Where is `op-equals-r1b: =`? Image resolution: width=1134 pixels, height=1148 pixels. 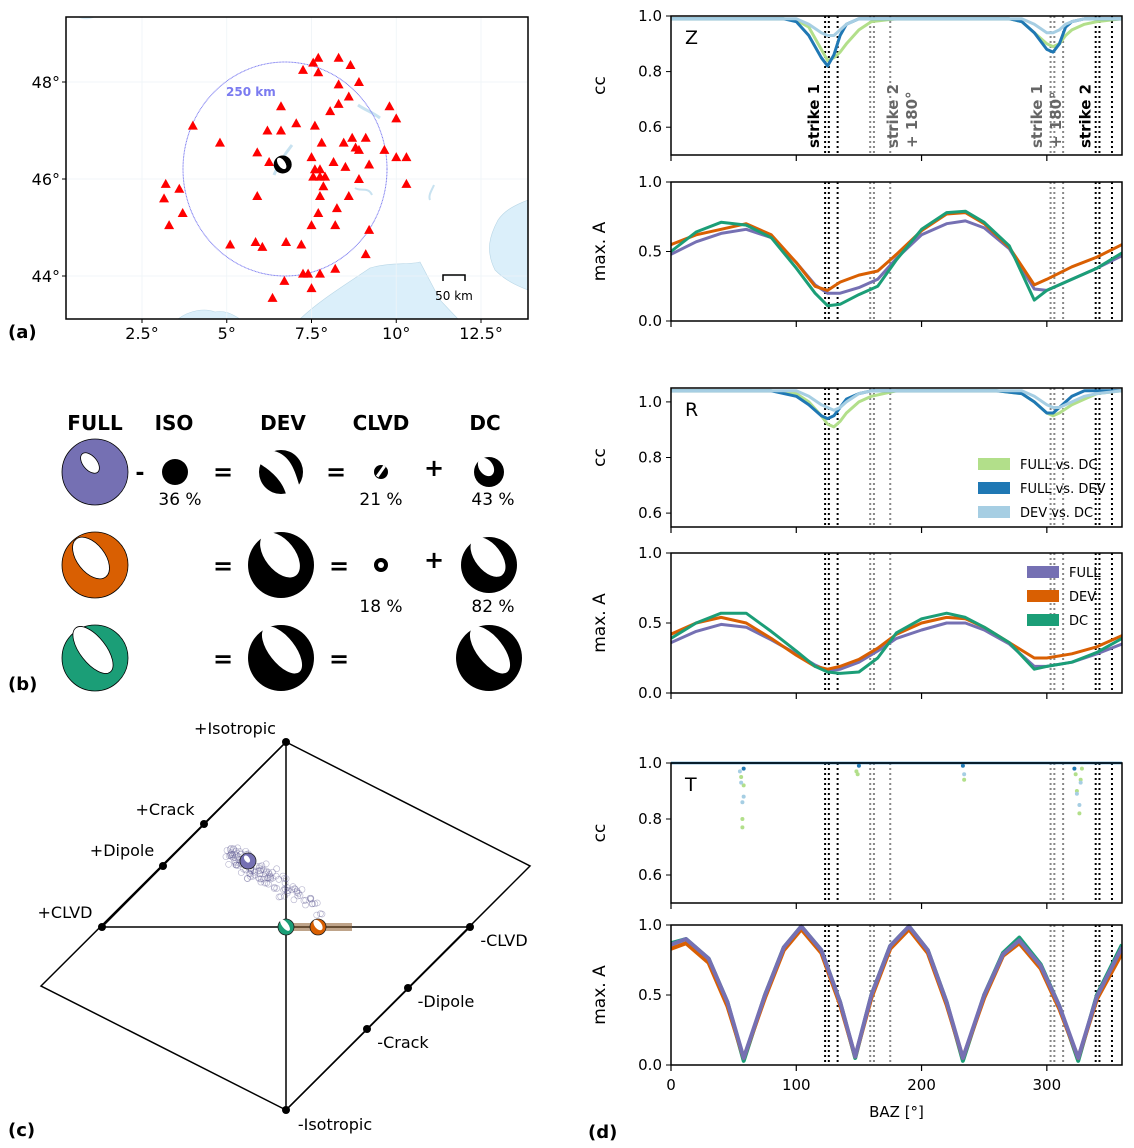 op-equals-r1b: = is located at coordinates (336, 472).